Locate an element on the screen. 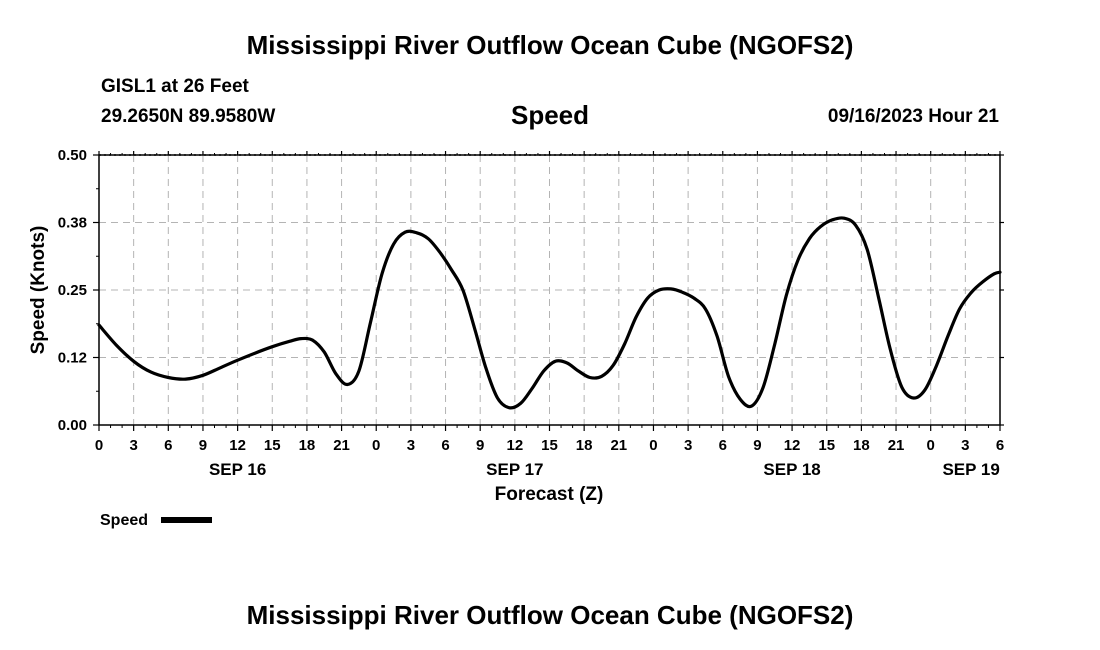 The image size is (1100, 650). date-label: SEP 18 is located at coordinates (791, 469).